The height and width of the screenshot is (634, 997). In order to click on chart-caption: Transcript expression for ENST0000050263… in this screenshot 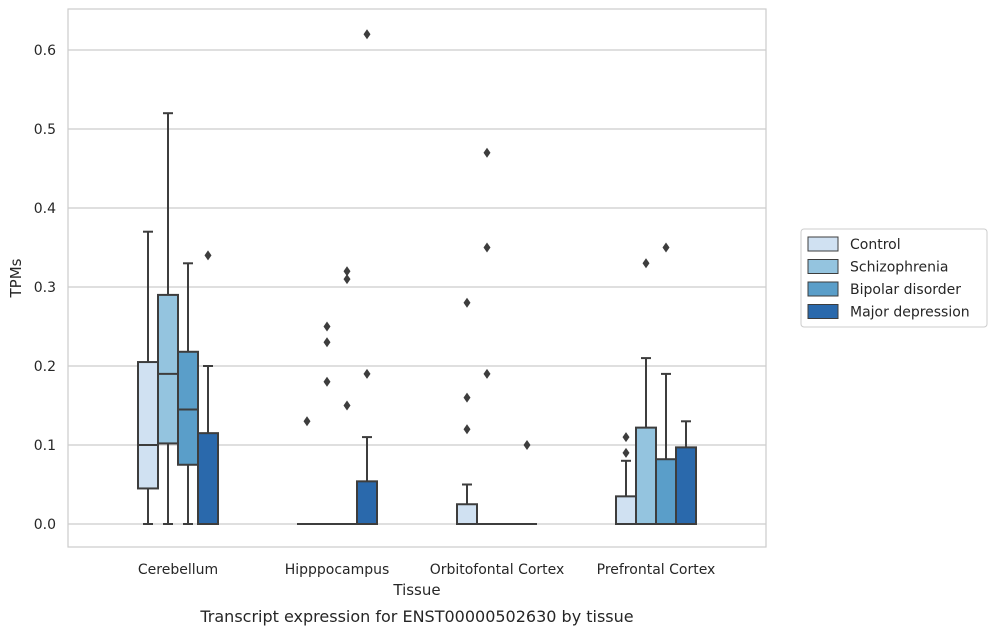, I will do `click(416, 616)`.